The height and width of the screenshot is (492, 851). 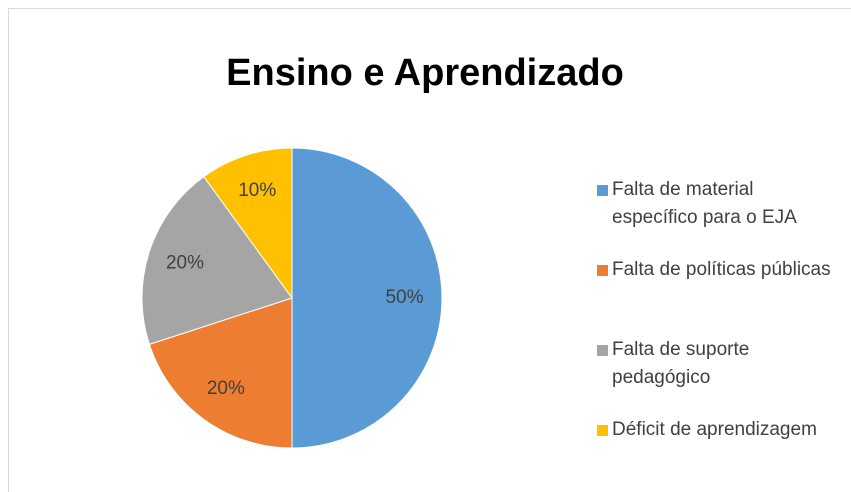 What do you see at coordinates (404, 297) in the screenshot?
I see `data-label: 50%` at bounding box center [404, 297].